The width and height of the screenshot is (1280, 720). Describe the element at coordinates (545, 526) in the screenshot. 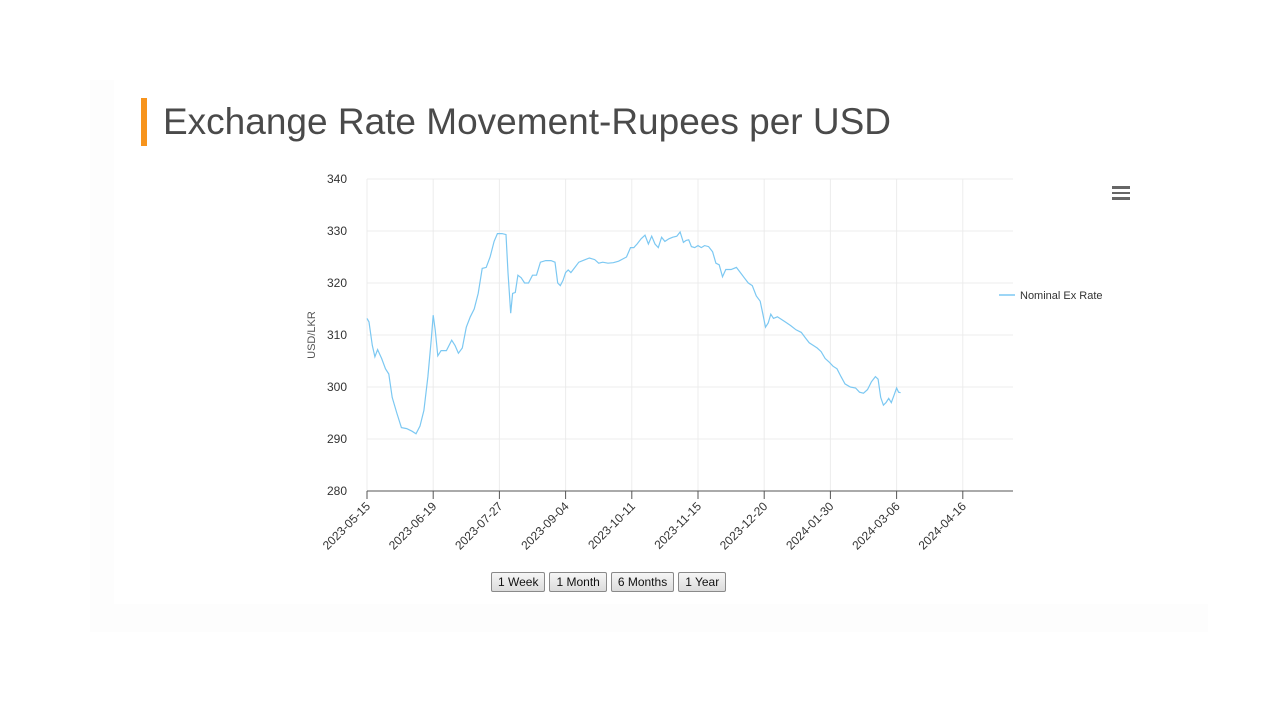

I see `x-tick-label: 2023-09-04` at that location.